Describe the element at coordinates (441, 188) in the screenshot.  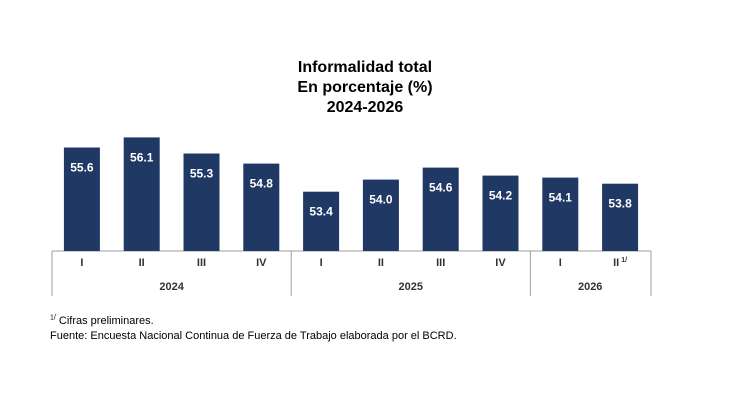
I see `data-label: 54.6` at that location.